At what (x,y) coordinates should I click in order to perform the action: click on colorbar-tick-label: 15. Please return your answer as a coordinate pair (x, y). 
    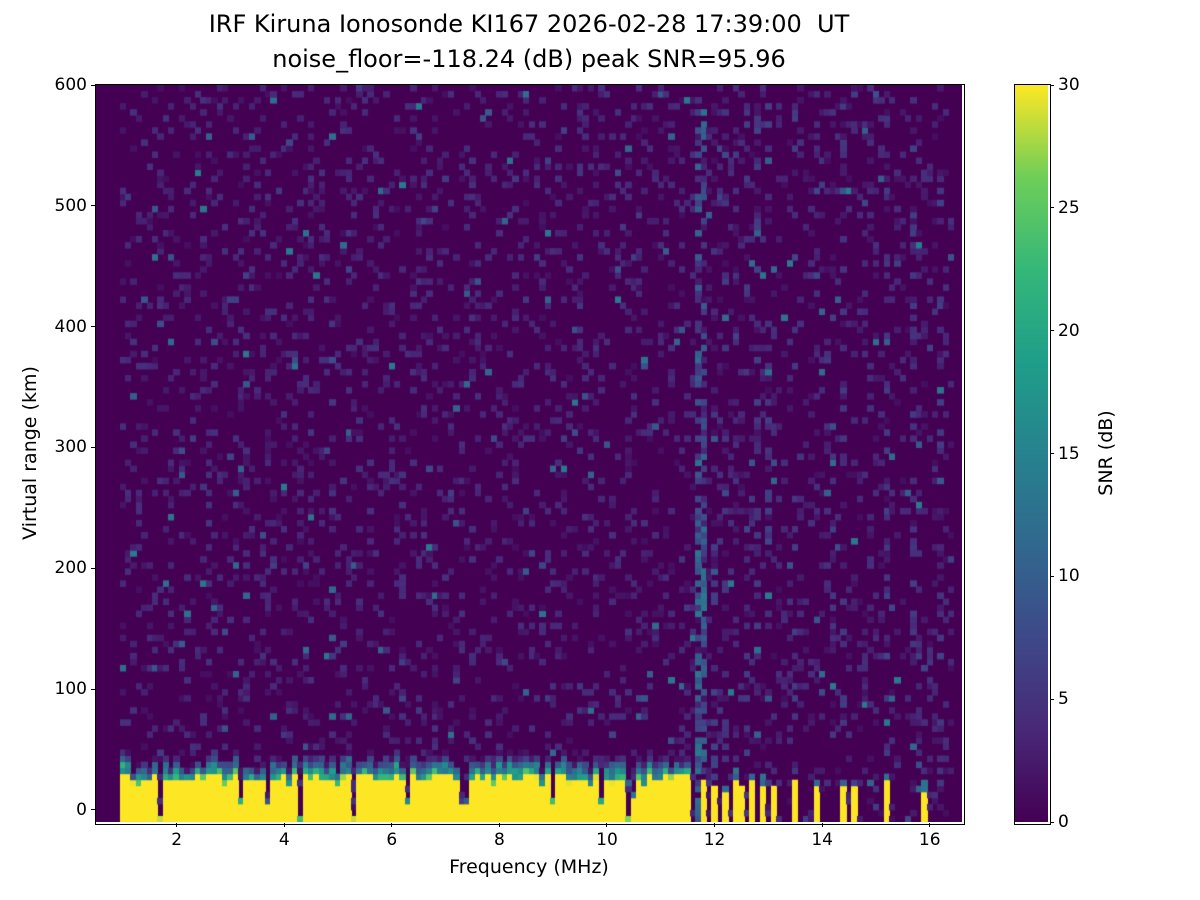
    Looking at the image, I should click on (1069, 453).